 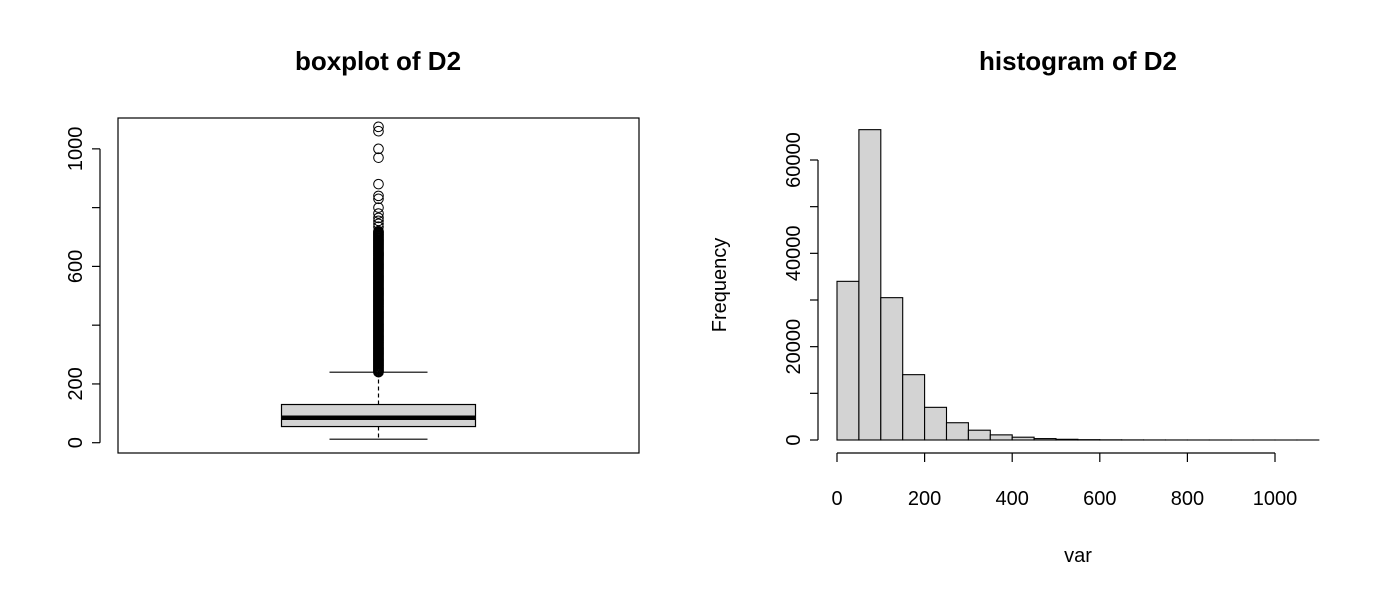 I want to click on boxplot-outliers, so click(x=378, y=249).